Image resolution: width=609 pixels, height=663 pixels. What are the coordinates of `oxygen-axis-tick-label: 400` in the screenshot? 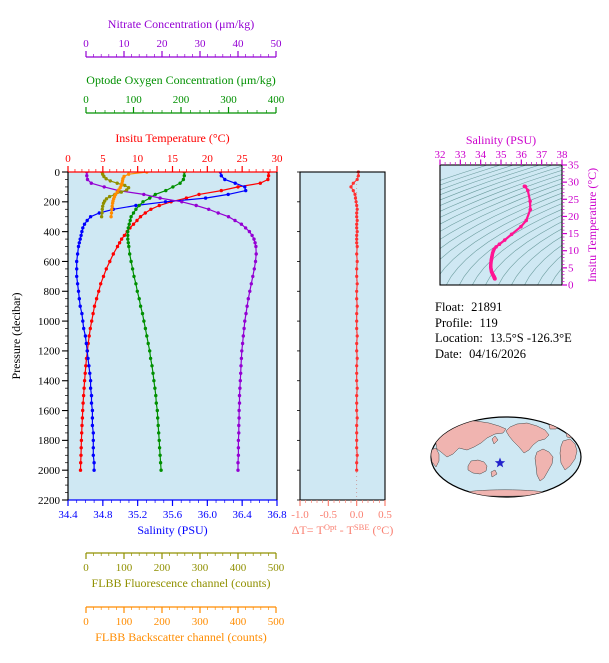 It's located at (276, 100).